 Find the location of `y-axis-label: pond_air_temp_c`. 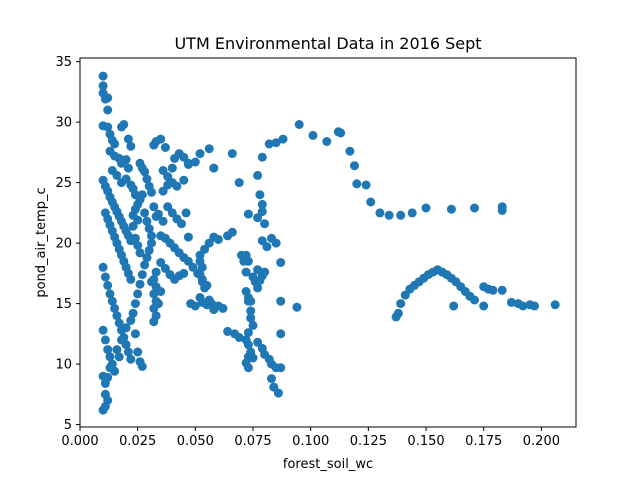

y-axis-label: pond_air_temp_c is located at coordinates (41, 242).